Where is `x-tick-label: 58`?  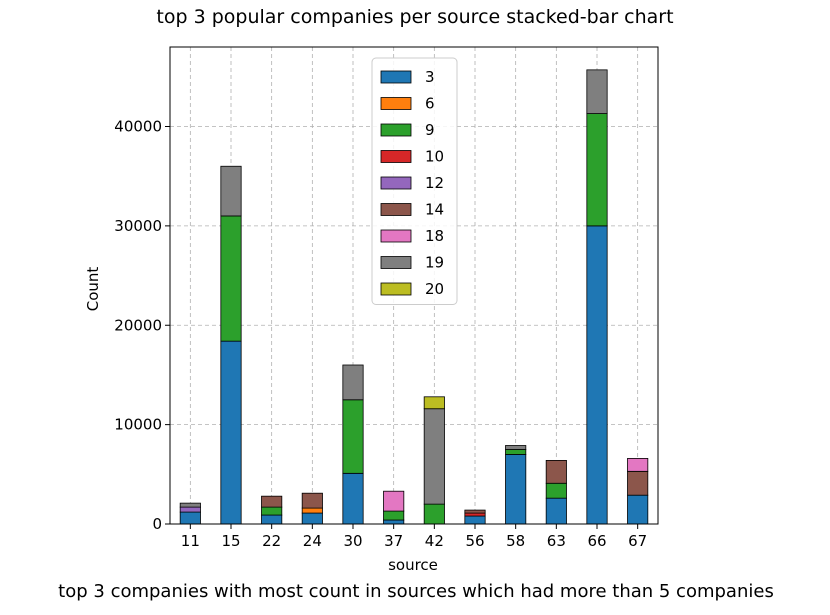
x-tick-label: 58 is located at coordinates (515, 541).